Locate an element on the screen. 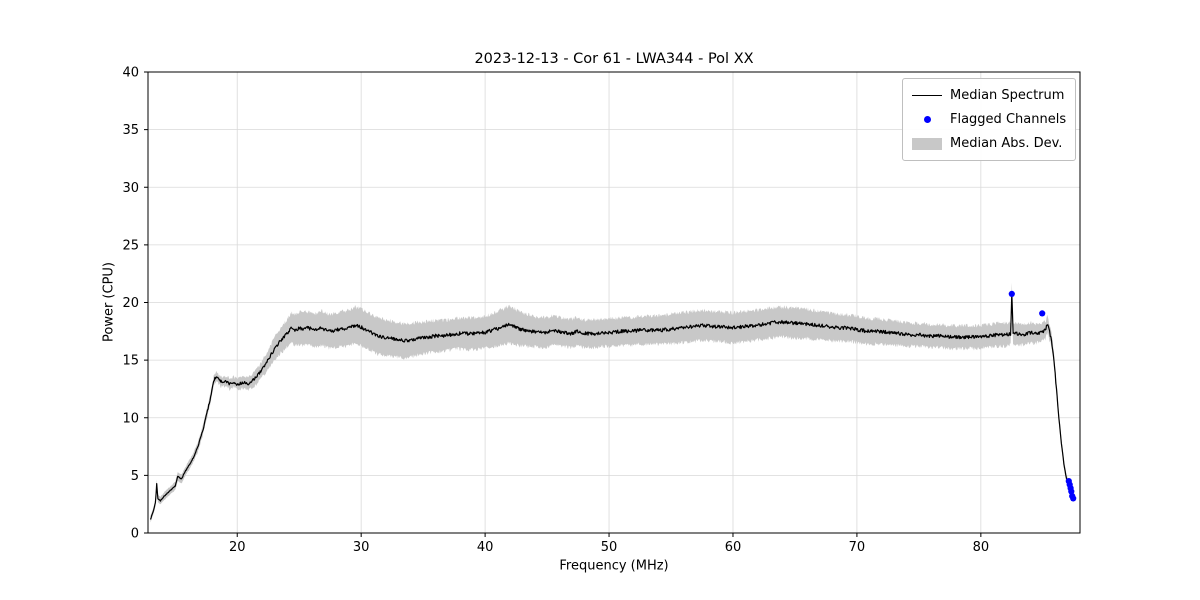 Image resolution: width=1200 pixels, height=600 pixels. legend-label-median-spectrum: Median Spectrum is located at coordinates (1007, 95).